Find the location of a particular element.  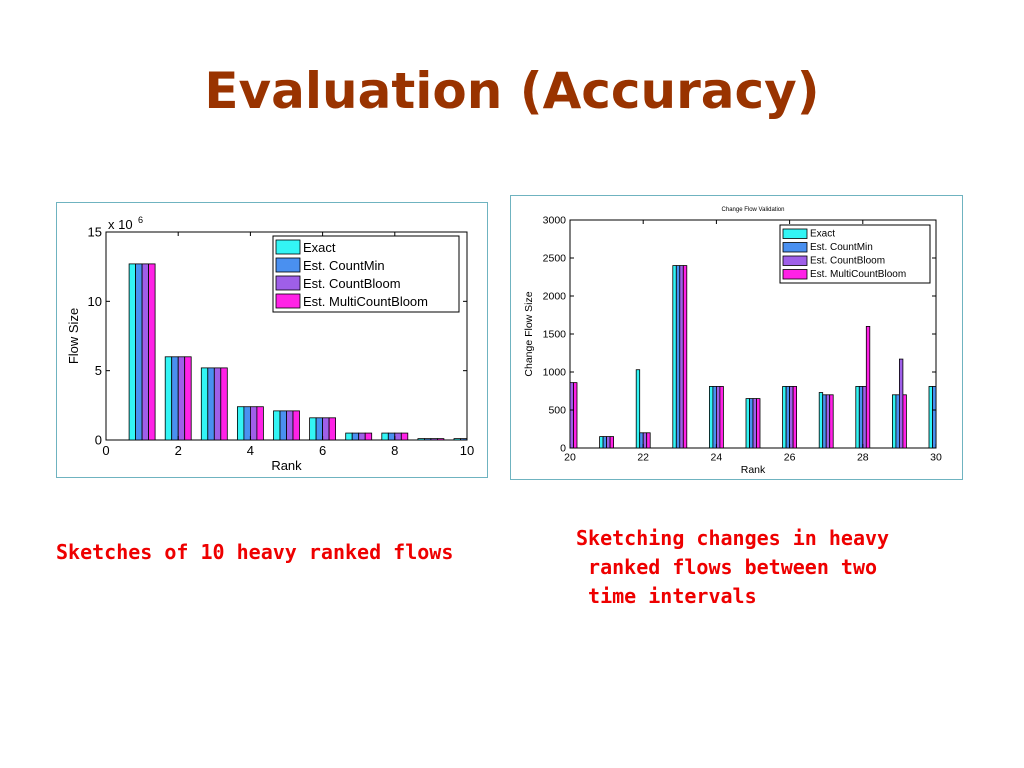

x-axis-label: Rank is located at coordinates (753, 470).